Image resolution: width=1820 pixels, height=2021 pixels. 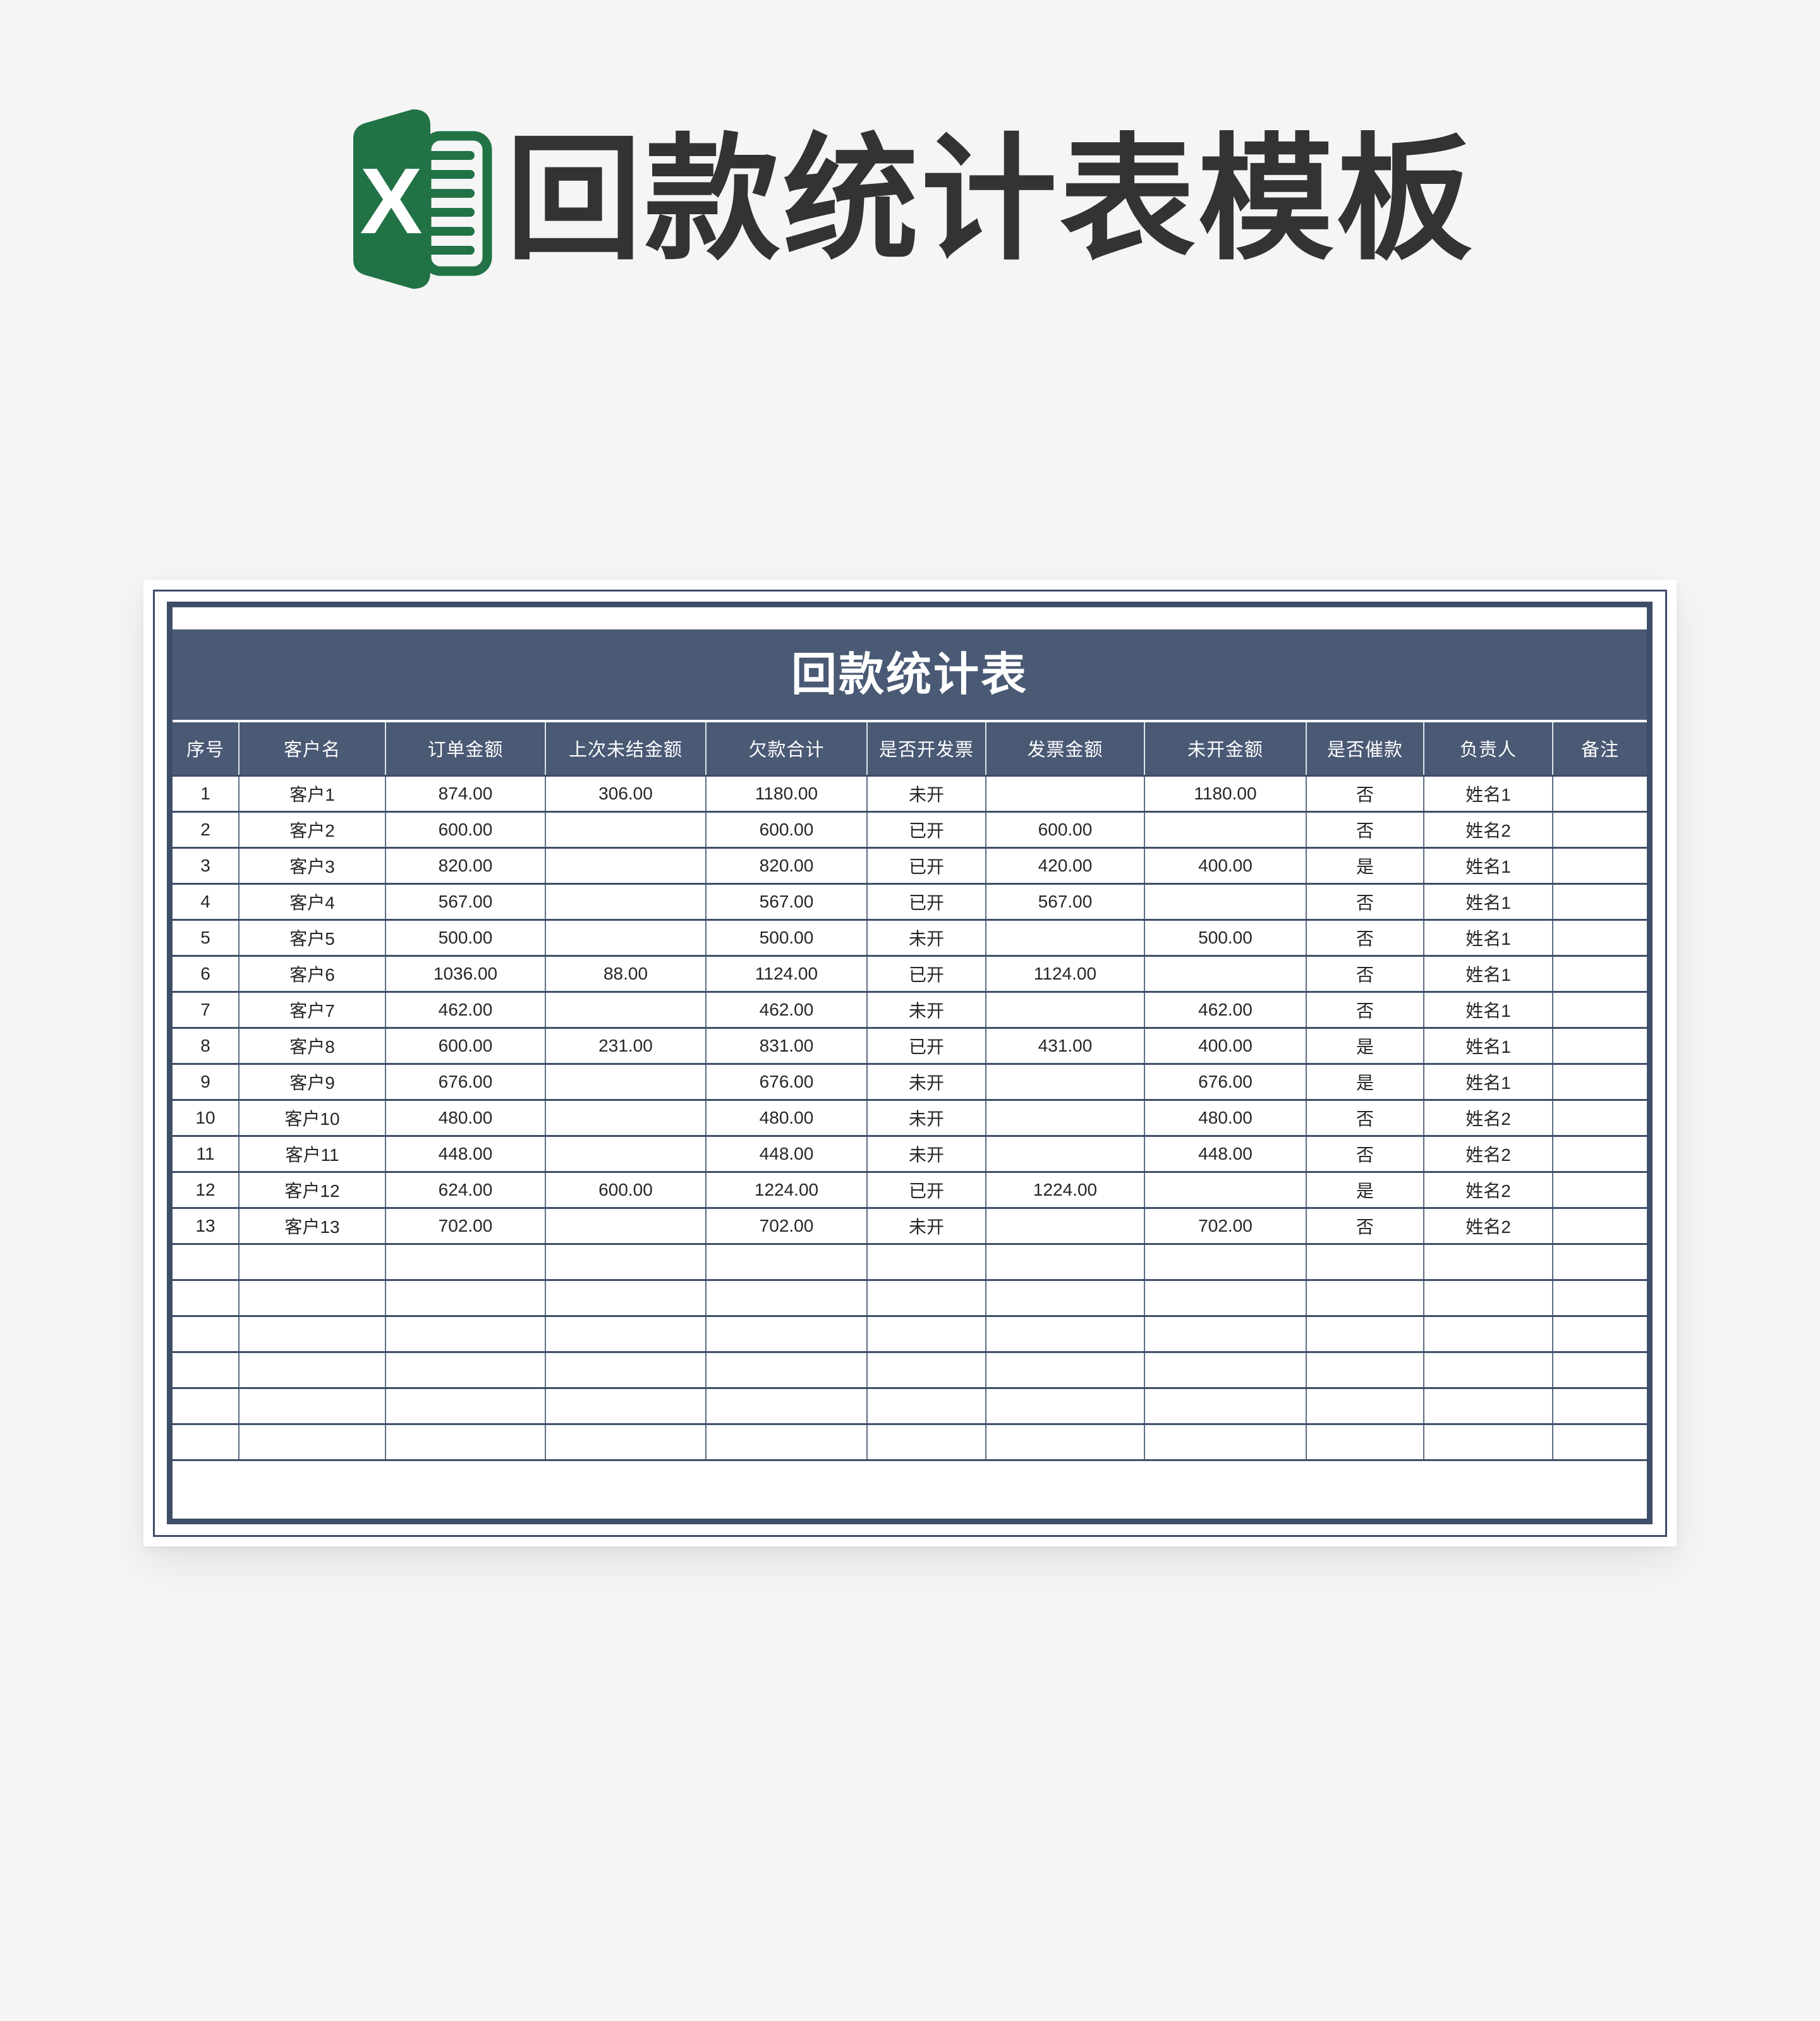 I want to click on cell-customer, so click(x=311, y=1333).